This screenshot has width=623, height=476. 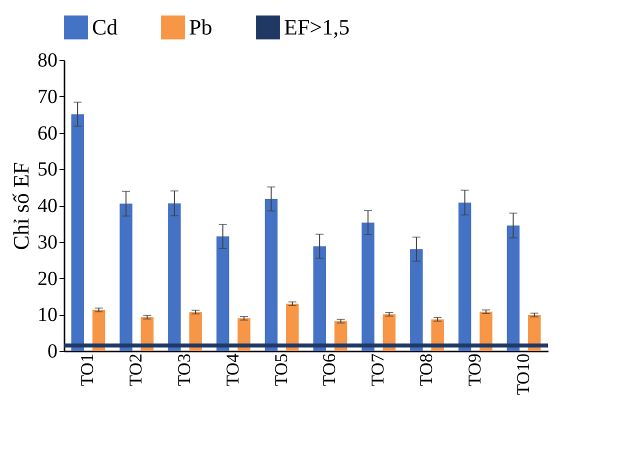 I want to click on x-tick-label: TO6, so click(x=329, y=370).